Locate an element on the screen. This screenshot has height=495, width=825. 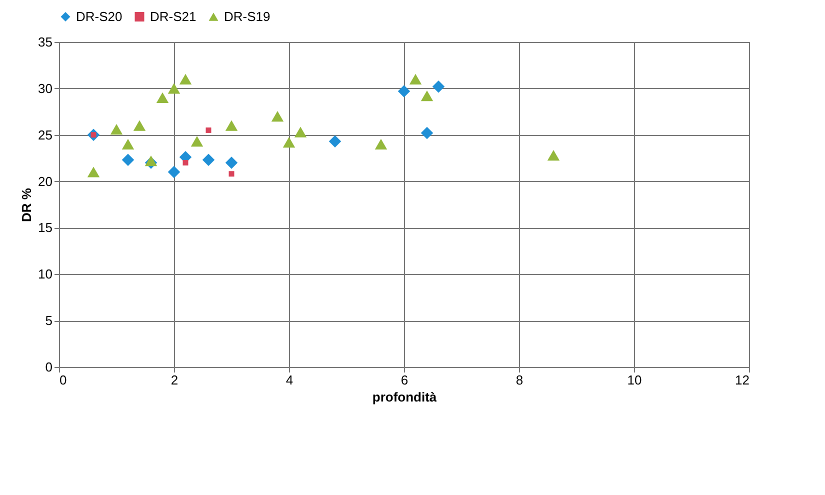
x-tick-label: 4 is located at coordinates (290, 380).